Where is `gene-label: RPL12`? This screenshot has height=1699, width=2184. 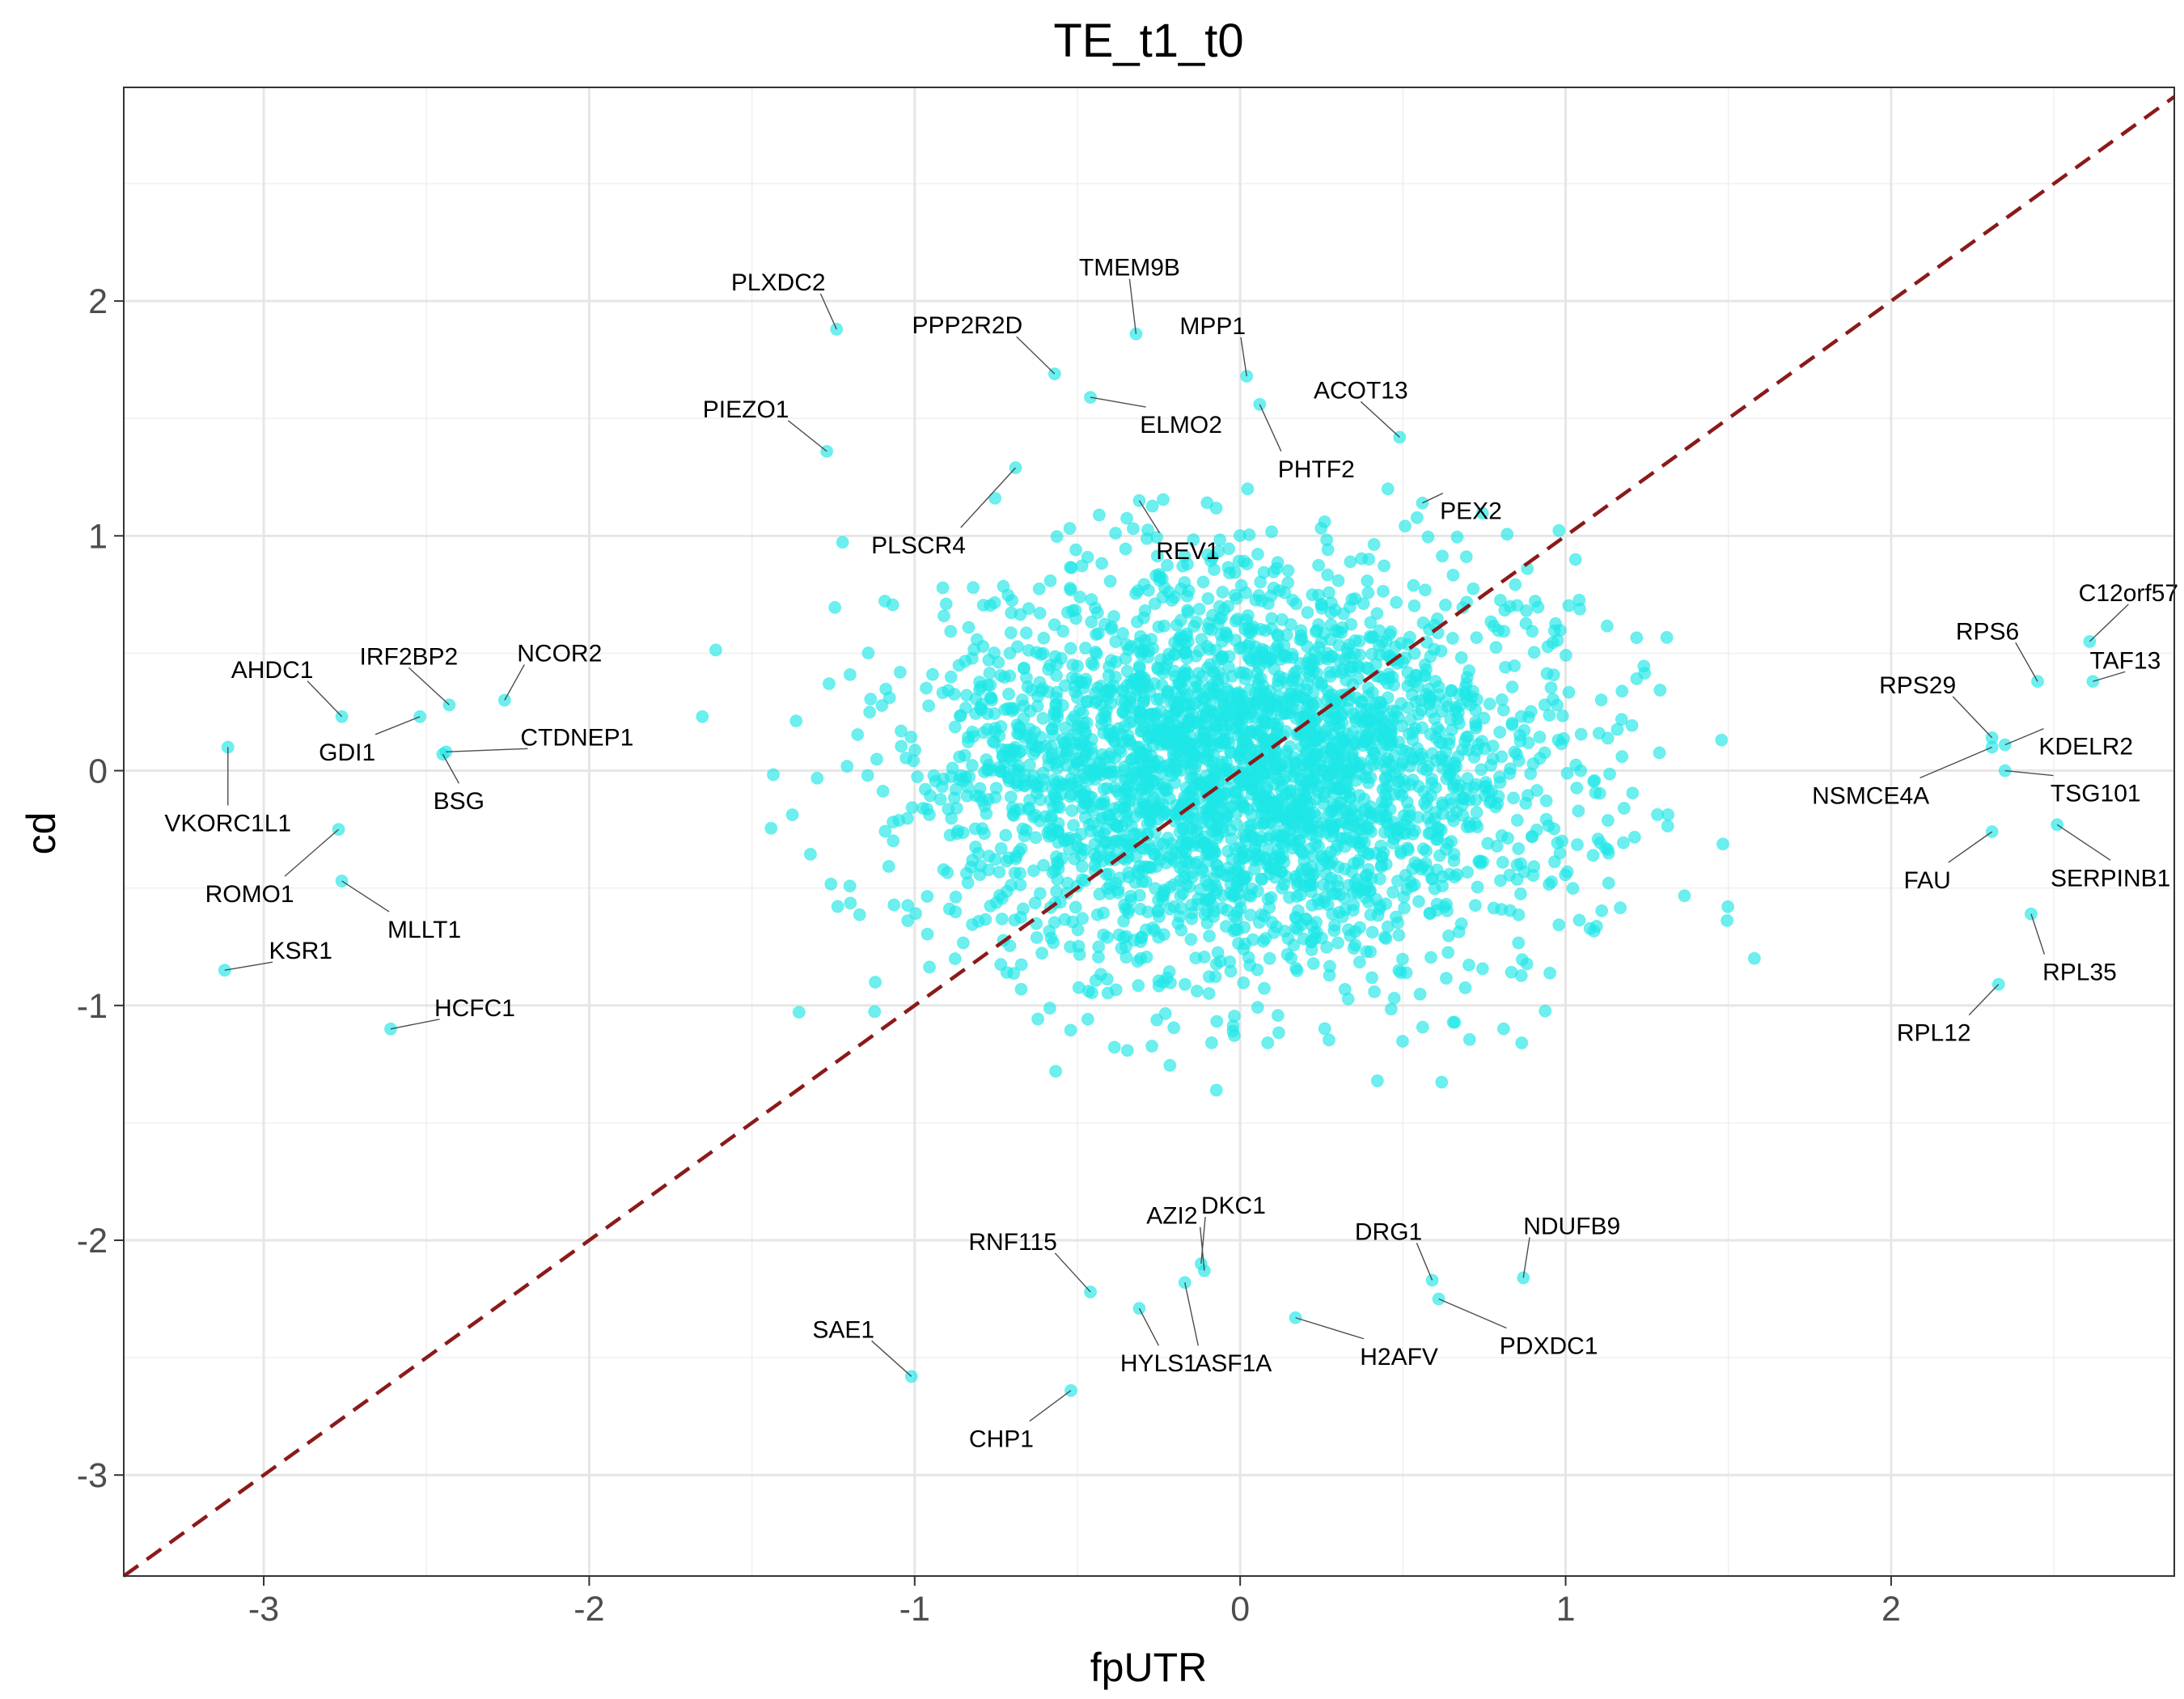
gene-label: RPL12 is located at coordinates (1934, 1033).